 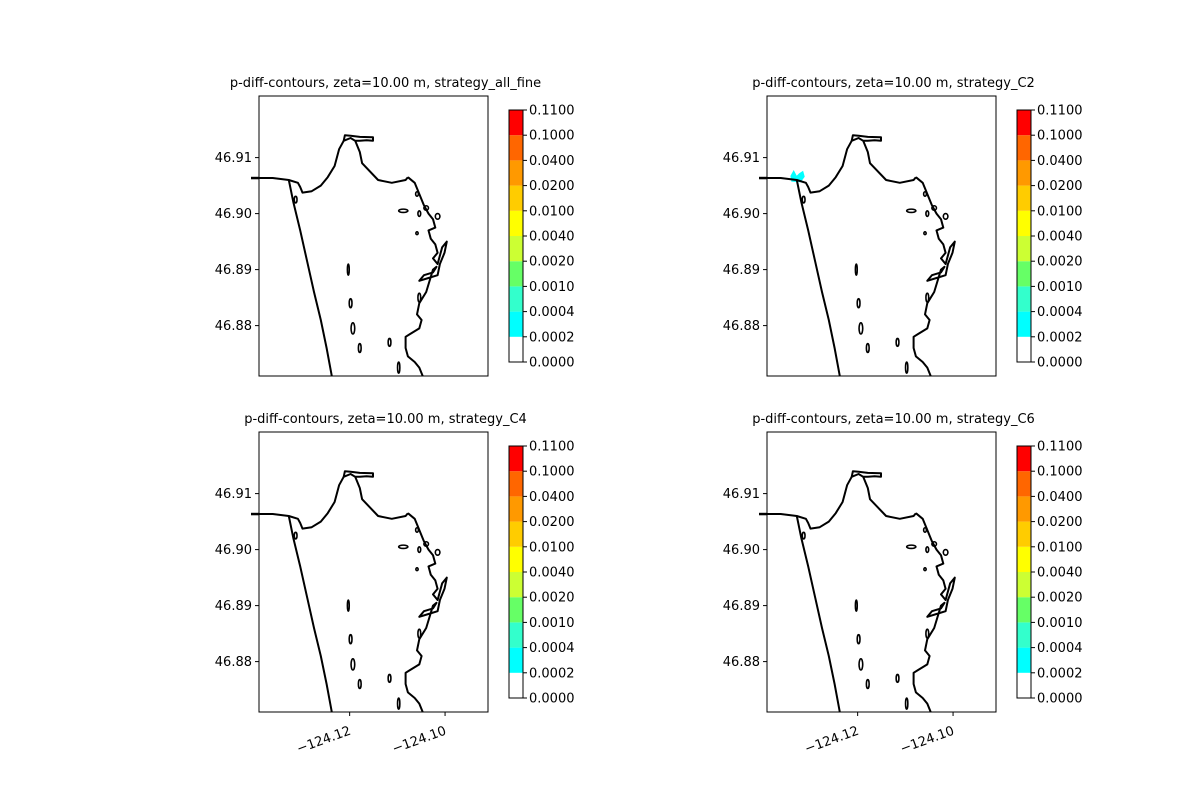 What do you see at coordinates (1060, 497) in the screenshot?
I see `colorbar-tick-label: 0.0400` at bounding box center [1060, 497].